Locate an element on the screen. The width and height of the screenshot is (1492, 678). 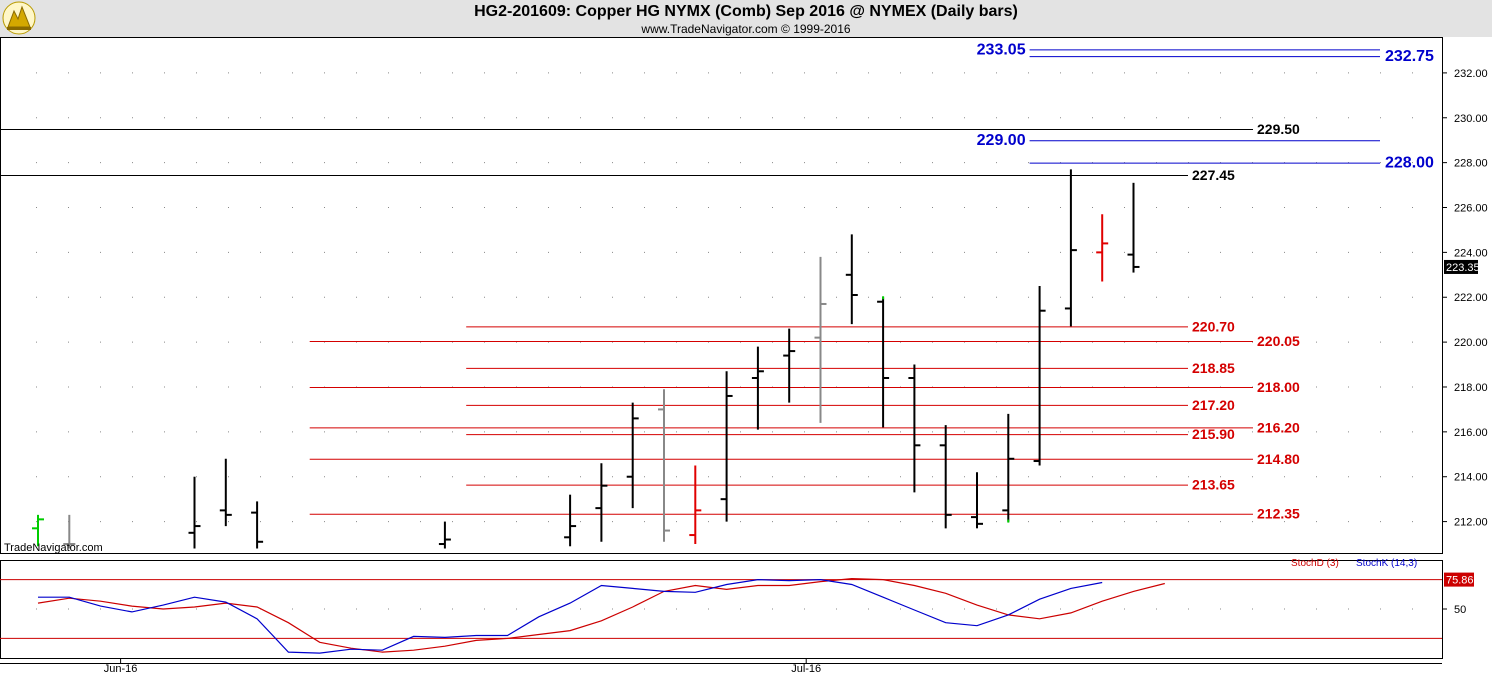
price-tick-label: 222.00 is located at coordinates (1471, 298).